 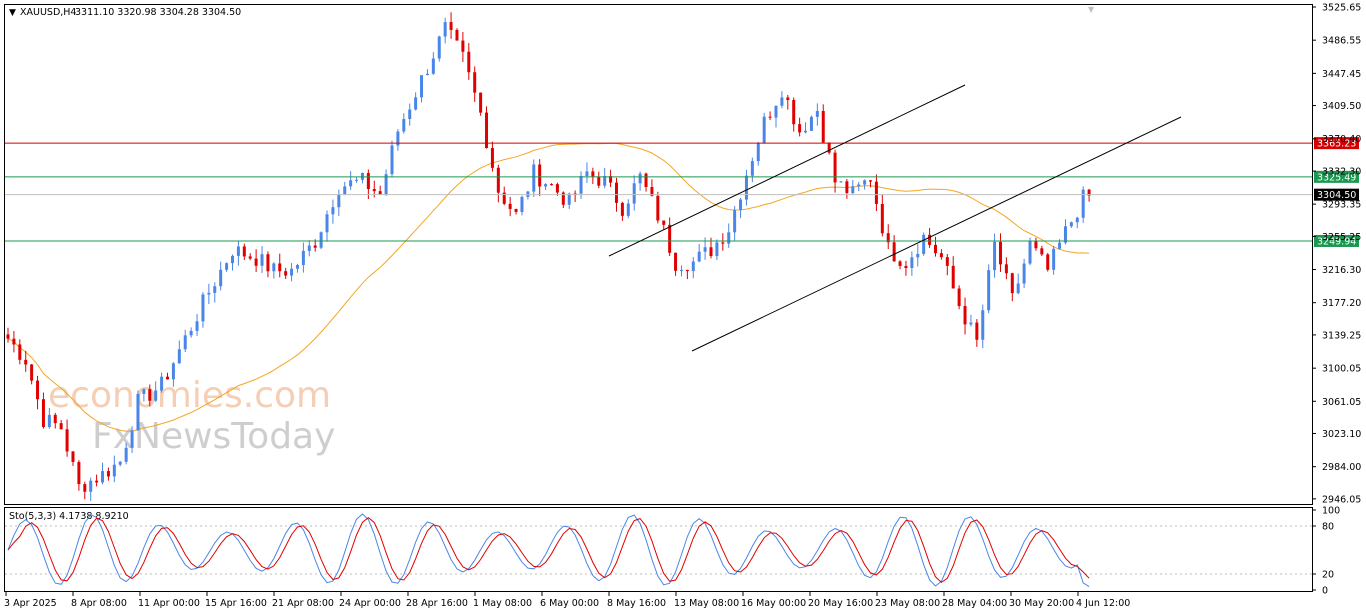 What do you see at coordinates (1341, 139) in the screenshot?
I see `price-tick-label: 3370.40` at bounding box center [1341, 139].